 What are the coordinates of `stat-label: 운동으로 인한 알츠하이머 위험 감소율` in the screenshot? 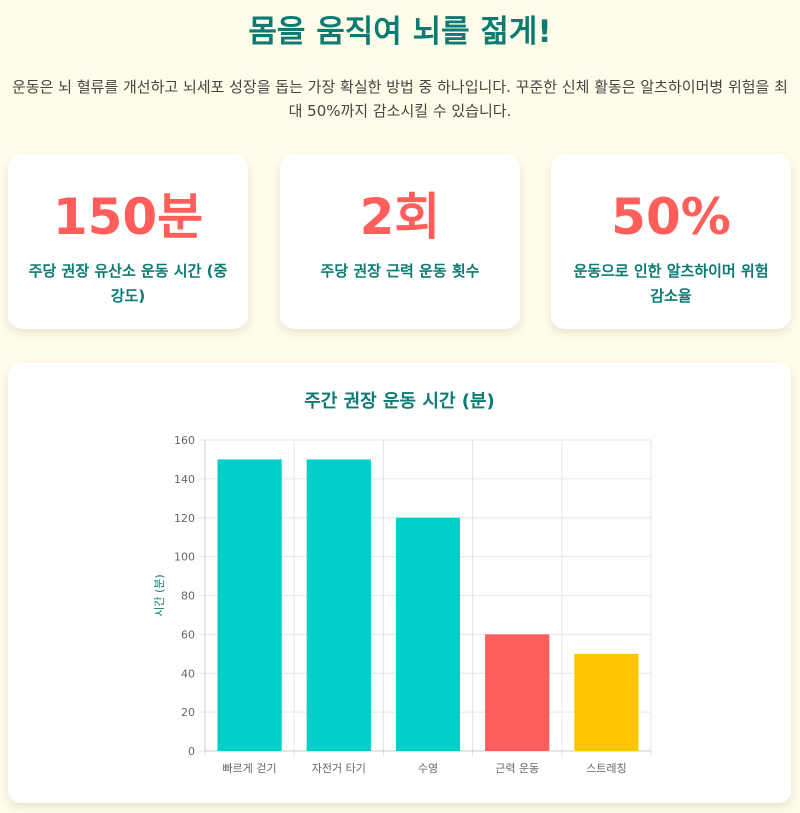 It's located at (671, 283).